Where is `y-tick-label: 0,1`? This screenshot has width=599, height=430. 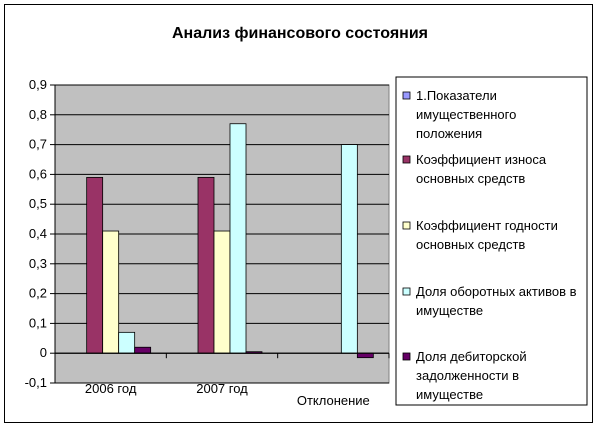 y-tick-label: 0,1 is located at coordinates (38, 322).